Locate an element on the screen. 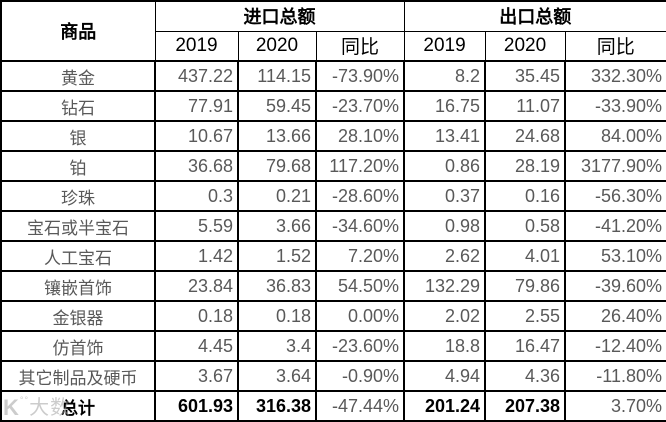 This screenshot has height=422, width=666. yoy-cell: -23.70% is located at coordinates (360, 106).